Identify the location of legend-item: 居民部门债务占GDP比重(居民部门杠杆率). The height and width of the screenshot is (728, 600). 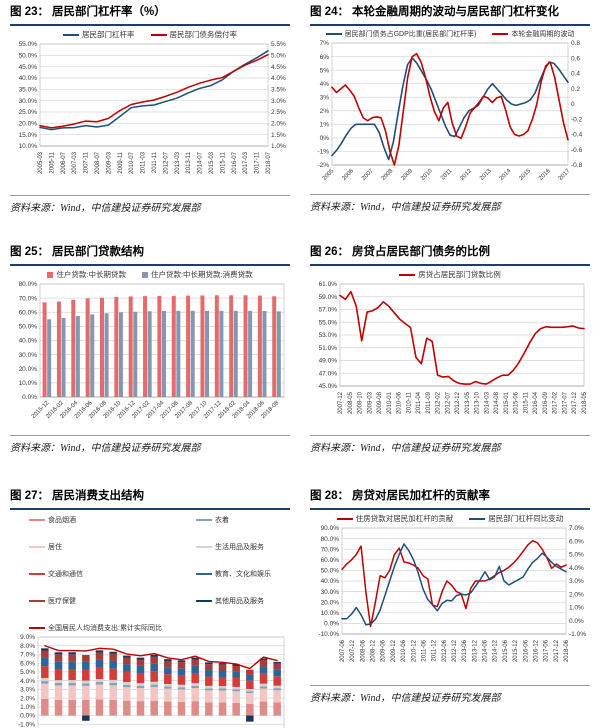
(400, 34).